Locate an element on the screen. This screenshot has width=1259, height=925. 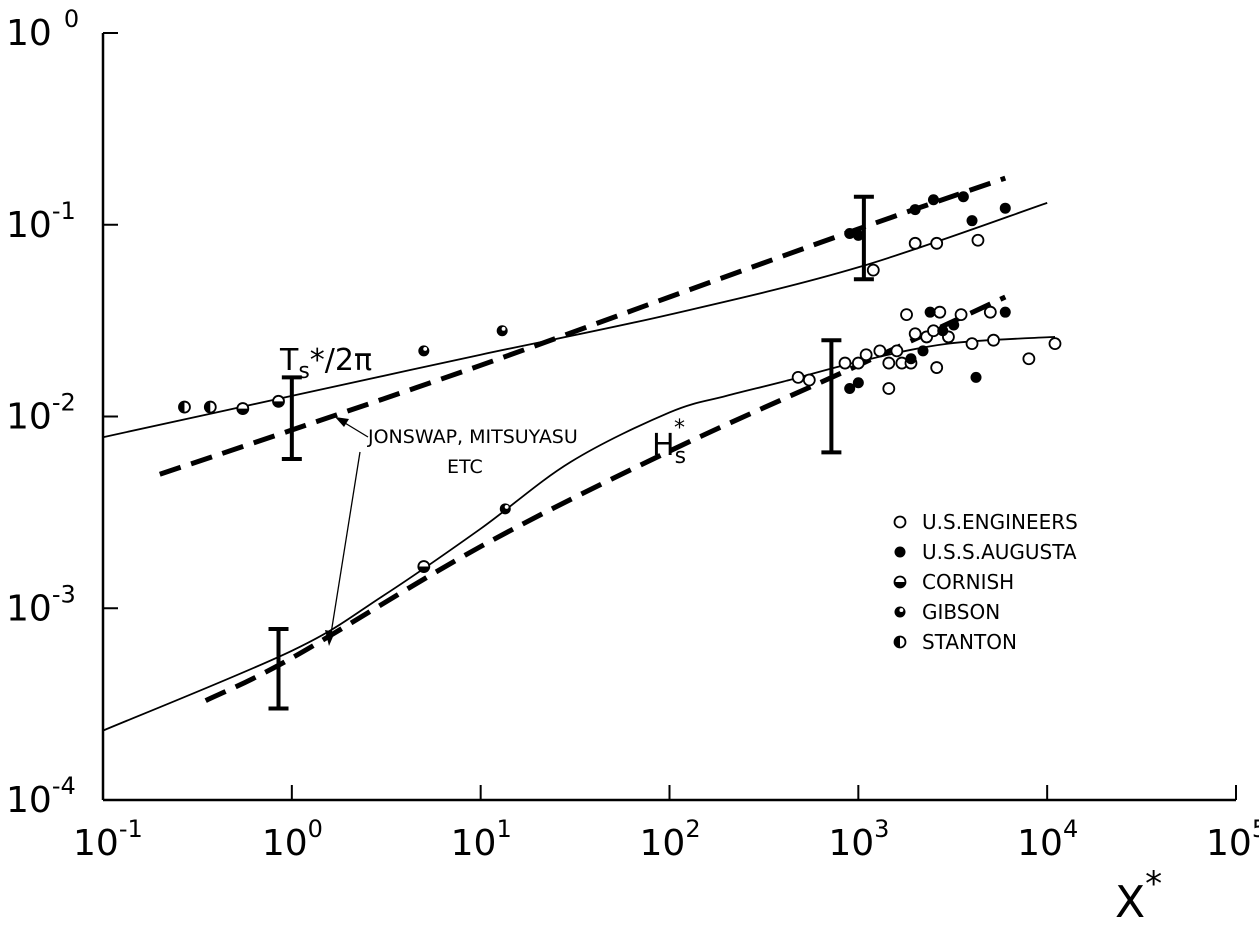
jonswap-arrow-lower is located at coordinates (345, 546).